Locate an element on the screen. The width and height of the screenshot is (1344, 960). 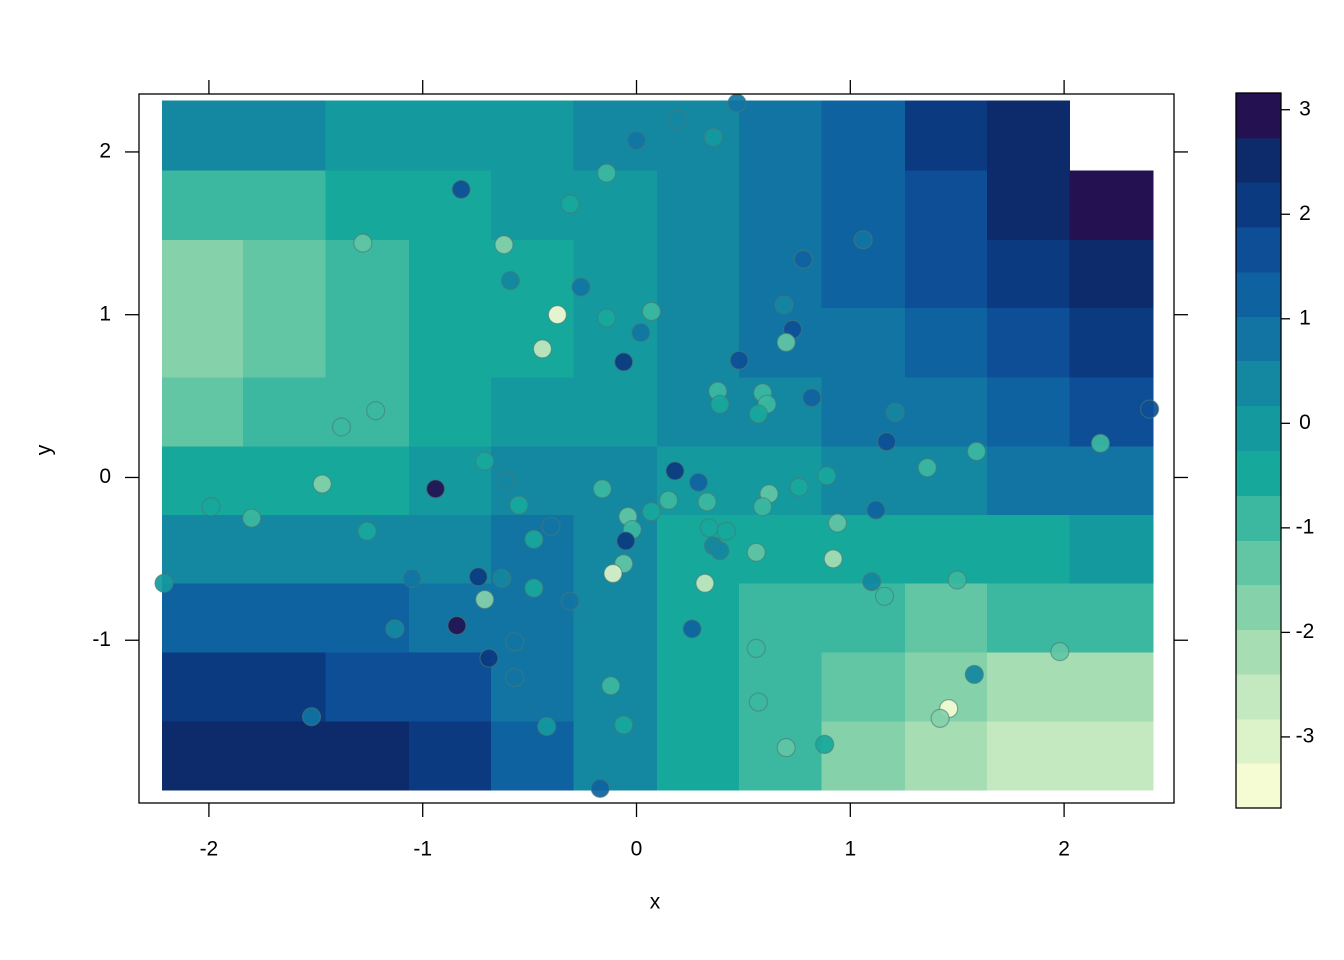
y-tick-label: 1 is located at coordinates (105, 313).